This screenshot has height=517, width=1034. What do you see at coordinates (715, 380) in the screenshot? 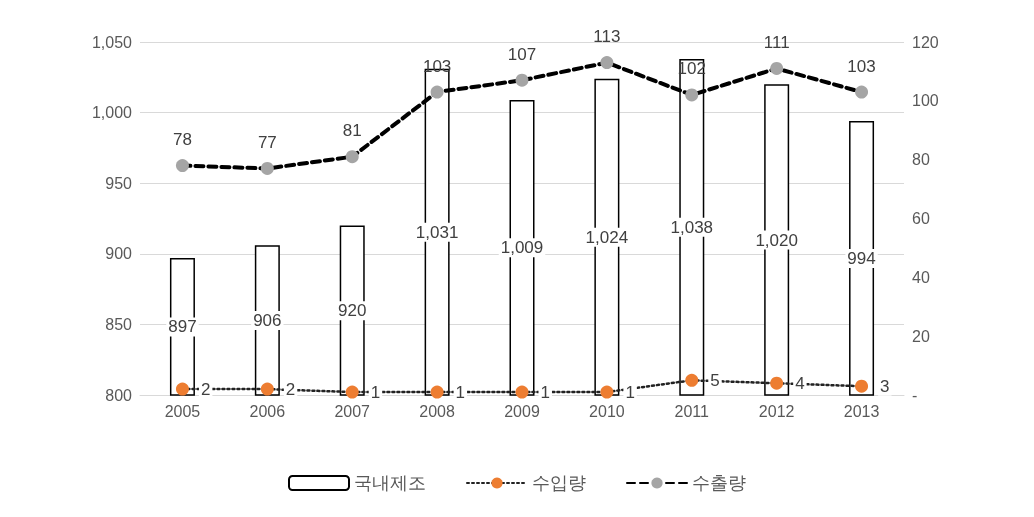
I see `data-label: 5` at bounding box center [715, 380].